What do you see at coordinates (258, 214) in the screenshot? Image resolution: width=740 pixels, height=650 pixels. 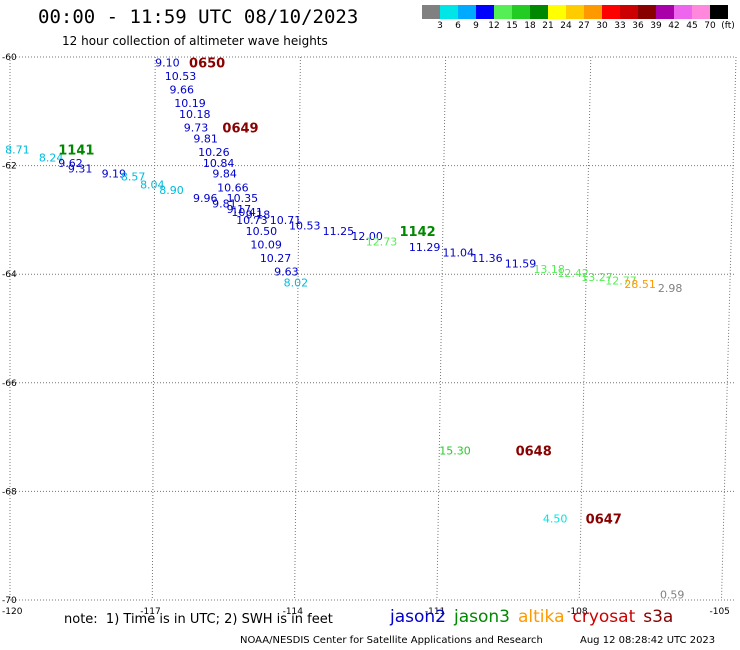 I see `wave-height-value: 9.18` at bounding box center [258, 214].